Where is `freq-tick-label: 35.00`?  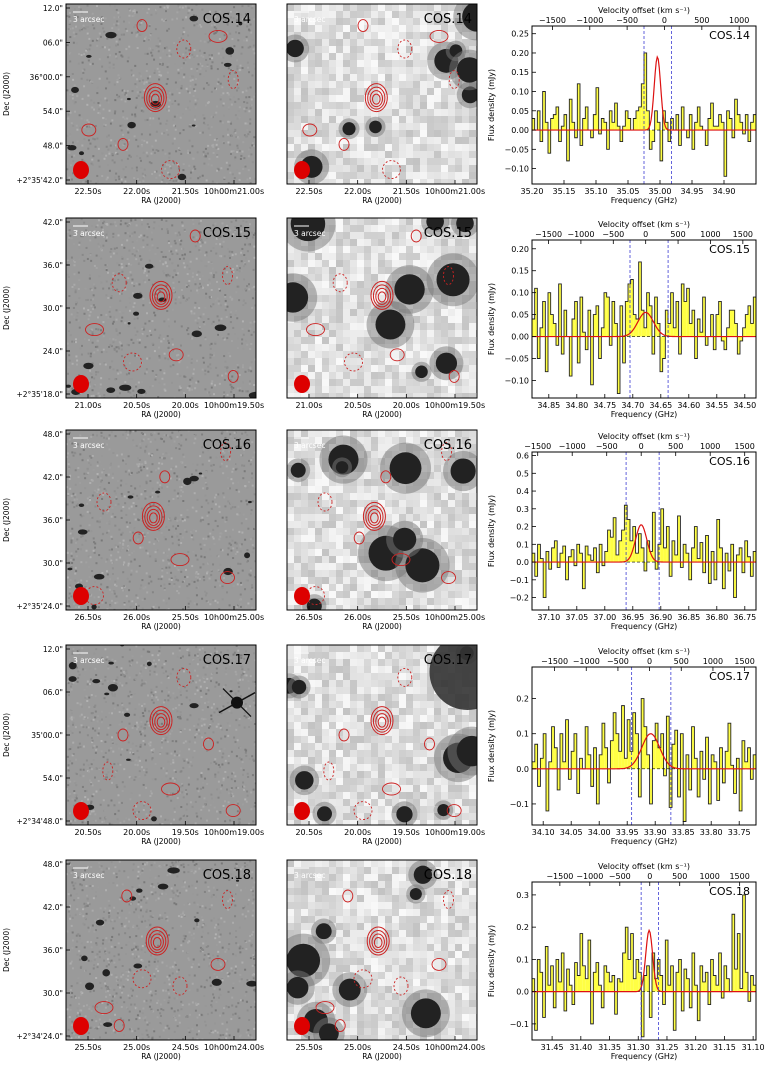 freq-tick-label: 35.00 is located at coordinates (660, 191).